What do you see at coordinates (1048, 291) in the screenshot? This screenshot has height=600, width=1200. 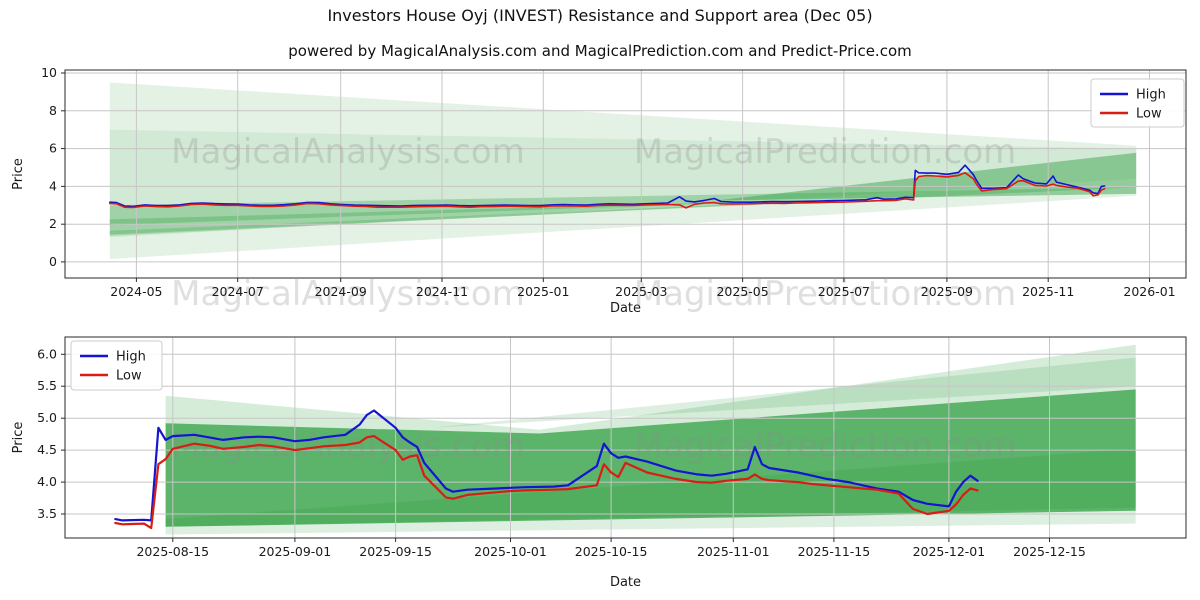 I see `x-tick-label: 2025-11` at bounding box center [1048, 291].